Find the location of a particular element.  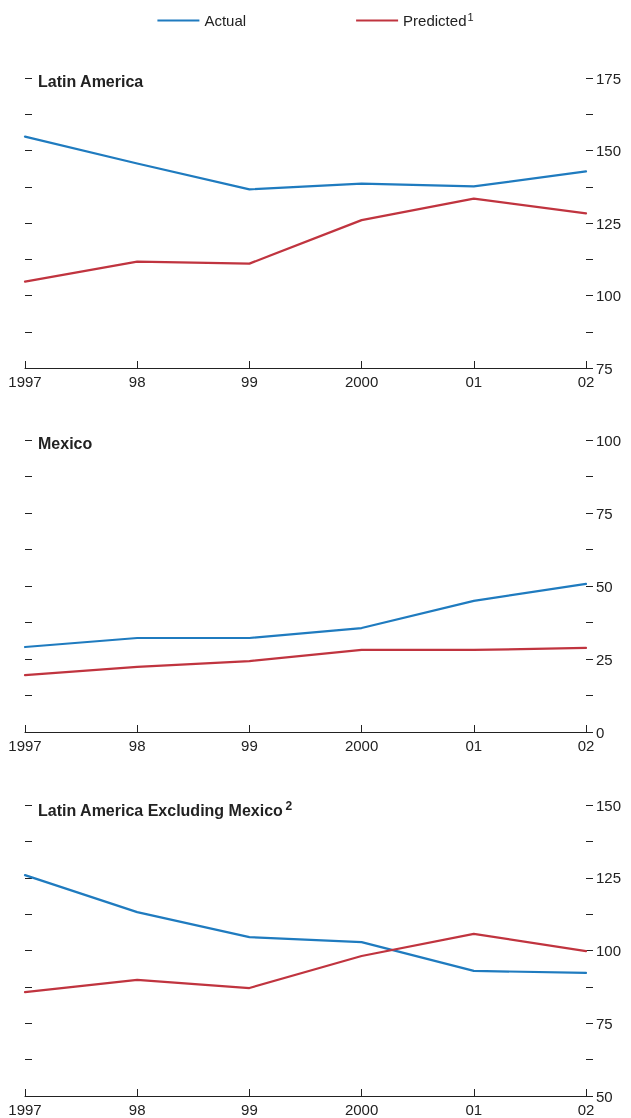

y-tick-label: 0 is located at coordinates (600, 732).